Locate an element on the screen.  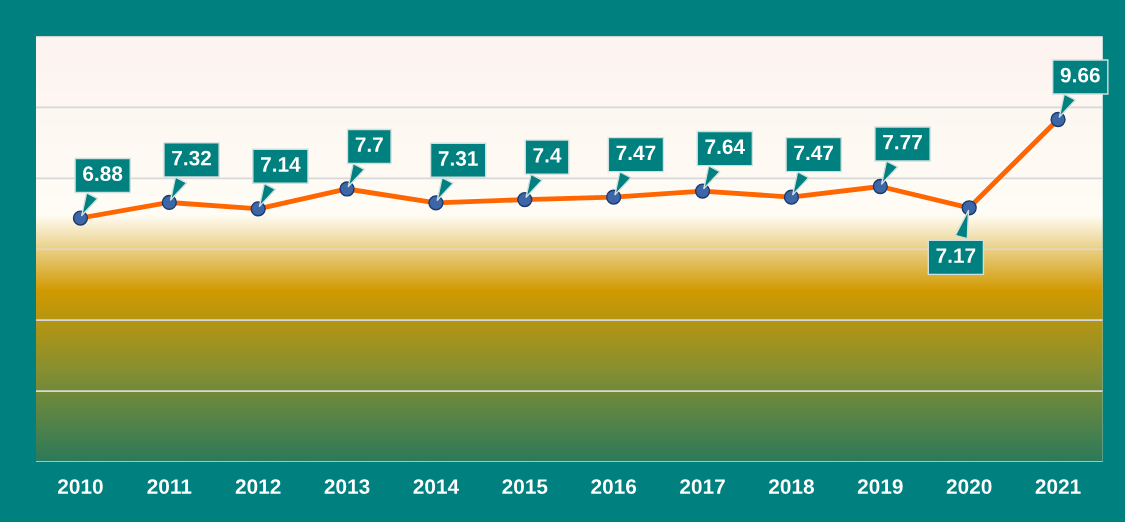
data-label: 7.32 is located at coordinates (191, 158).